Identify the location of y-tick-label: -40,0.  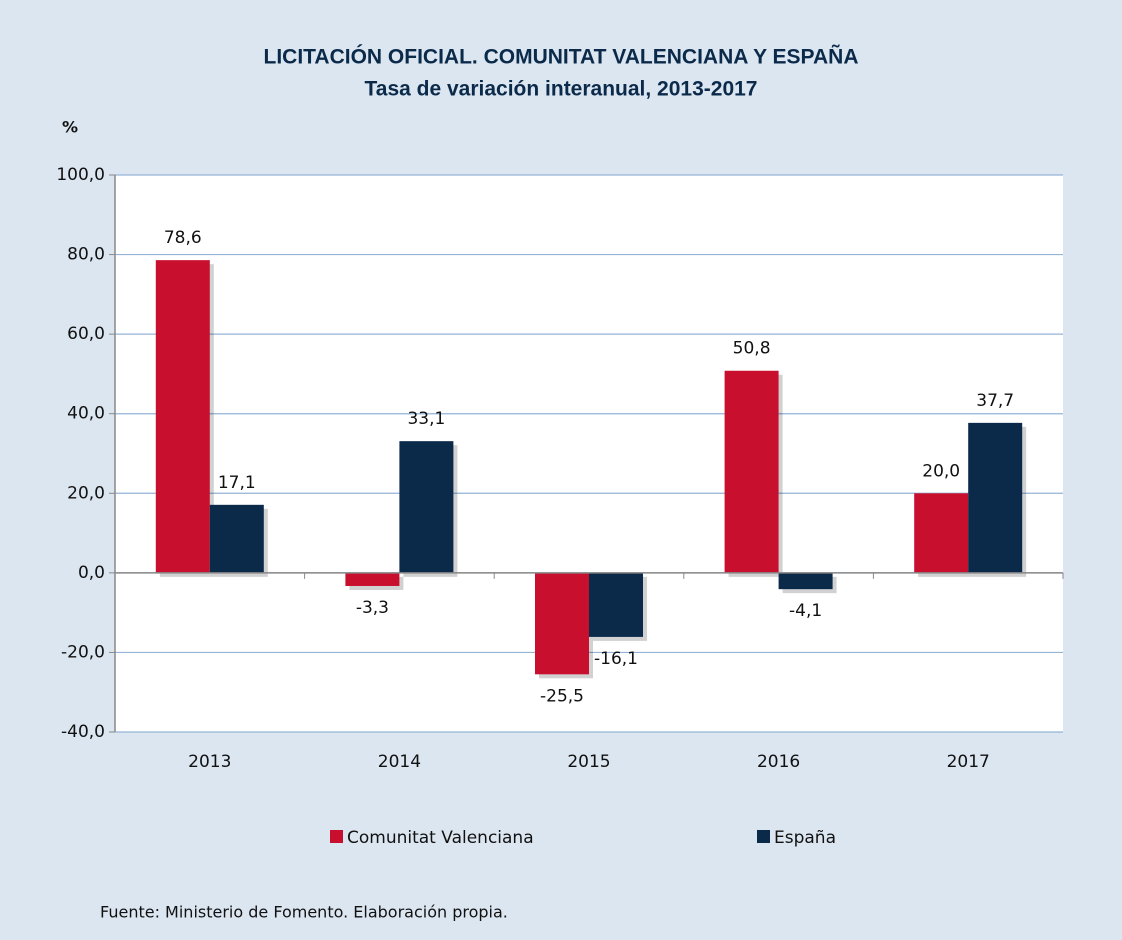
(83, 732).